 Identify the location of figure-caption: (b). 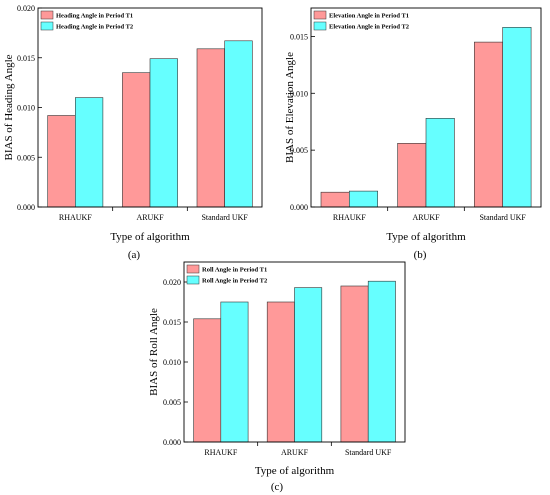
(420, 255).